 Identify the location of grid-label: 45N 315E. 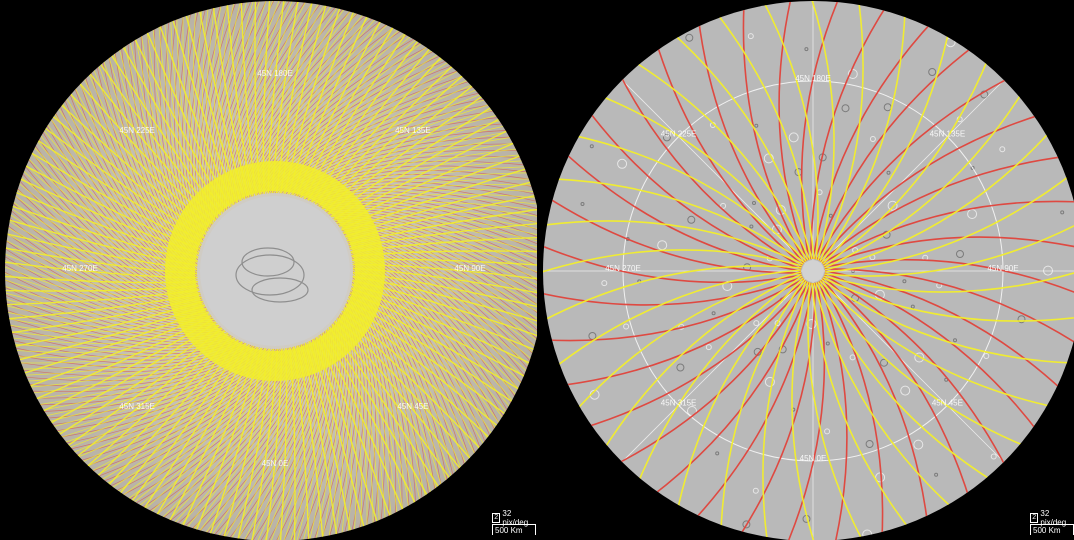
(137, 406).